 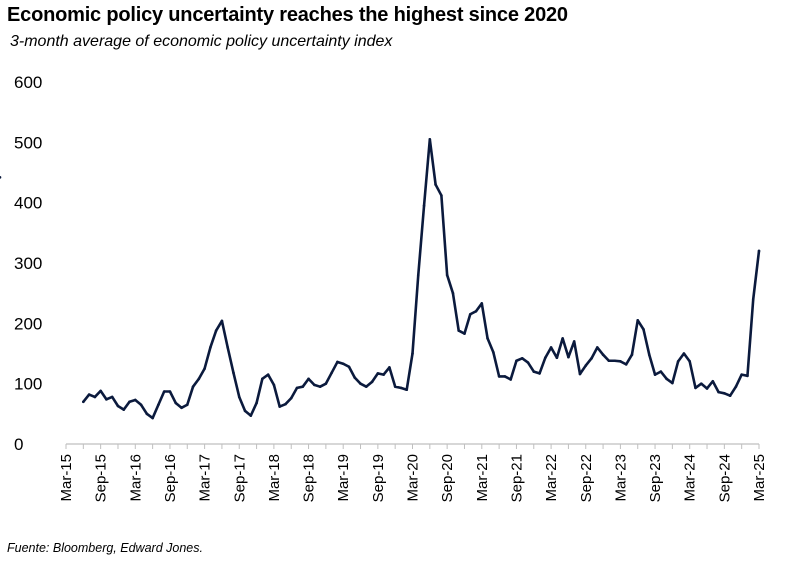 I want to click on x-tick-label: Mar-16, so click(x=135, y=478).